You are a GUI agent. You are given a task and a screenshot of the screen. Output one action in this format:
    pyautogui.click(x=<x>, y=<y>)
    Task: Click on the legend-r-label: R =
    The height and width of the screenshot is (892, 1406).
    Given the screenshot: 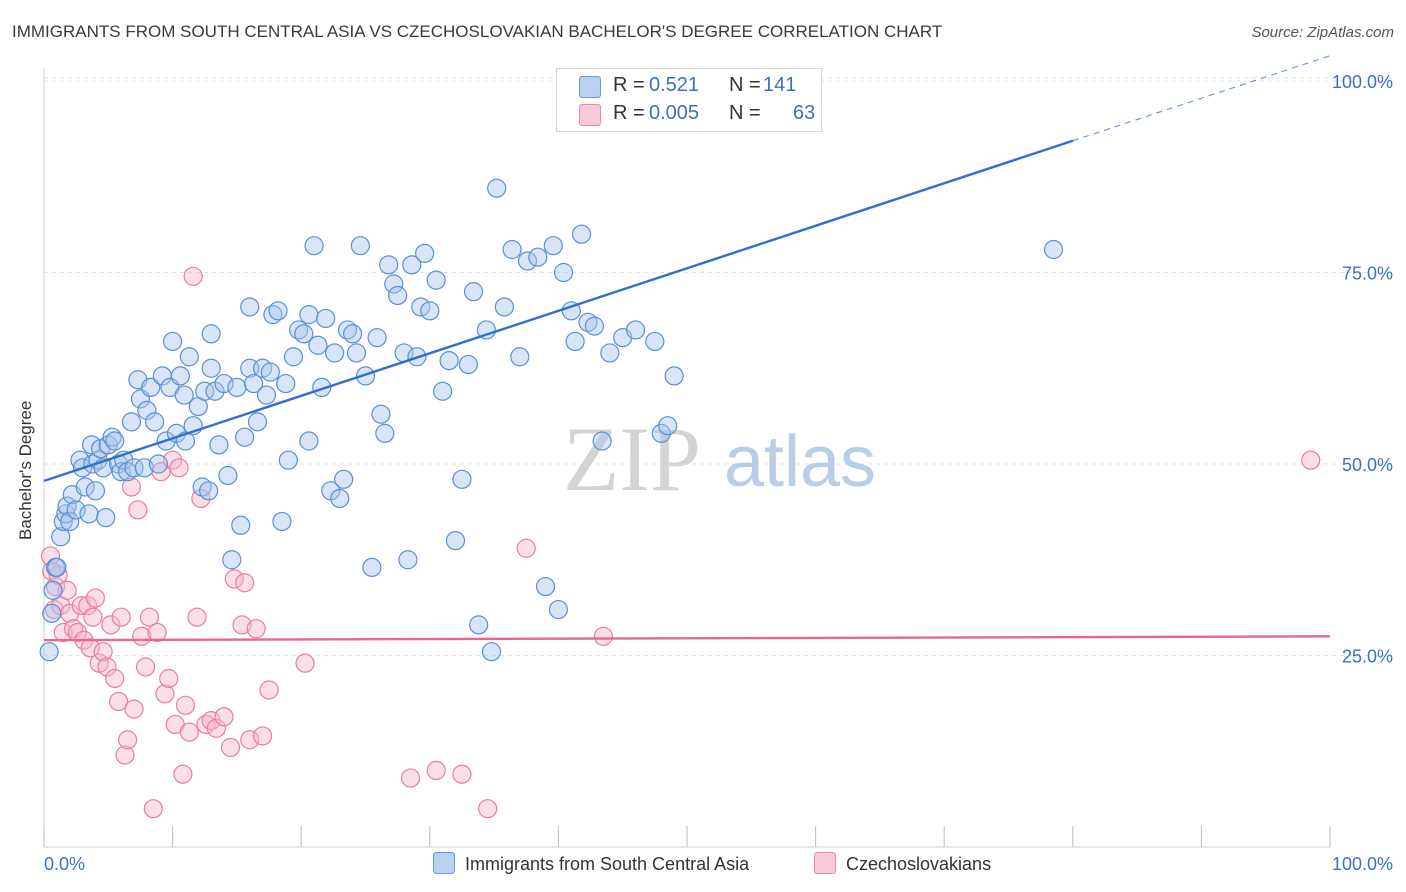 What is the action you would take?
    pyautogui.click(x=629, y=85)
    